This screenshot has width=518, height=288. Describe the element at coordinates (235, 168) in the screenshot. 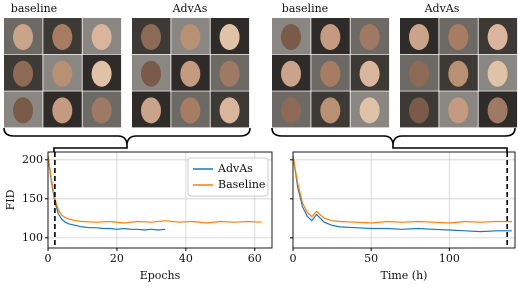

I see `legend-label: AdvAs` at that location.